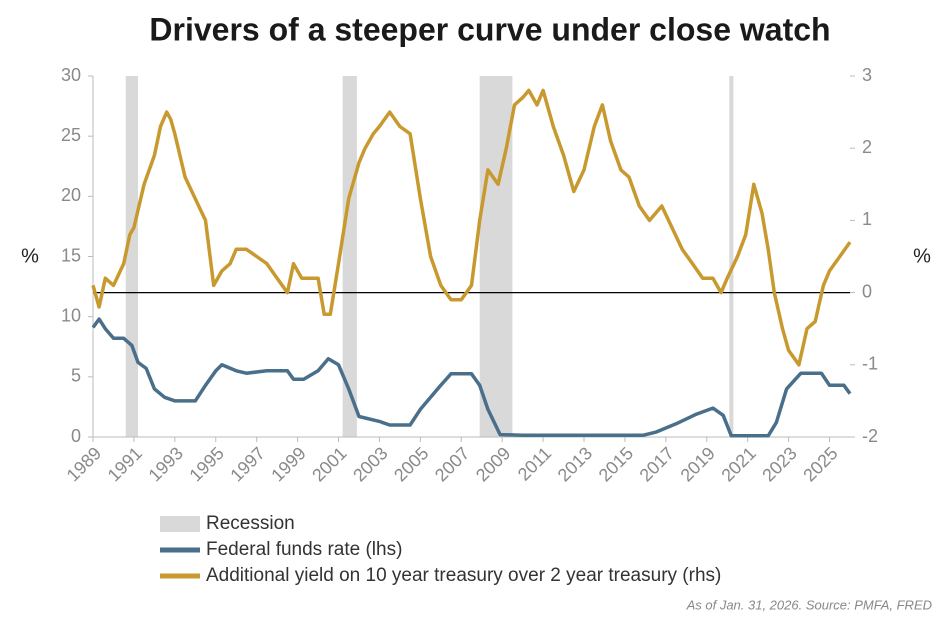  I want to click on x-tick-label: 1997, so click(247, 464).